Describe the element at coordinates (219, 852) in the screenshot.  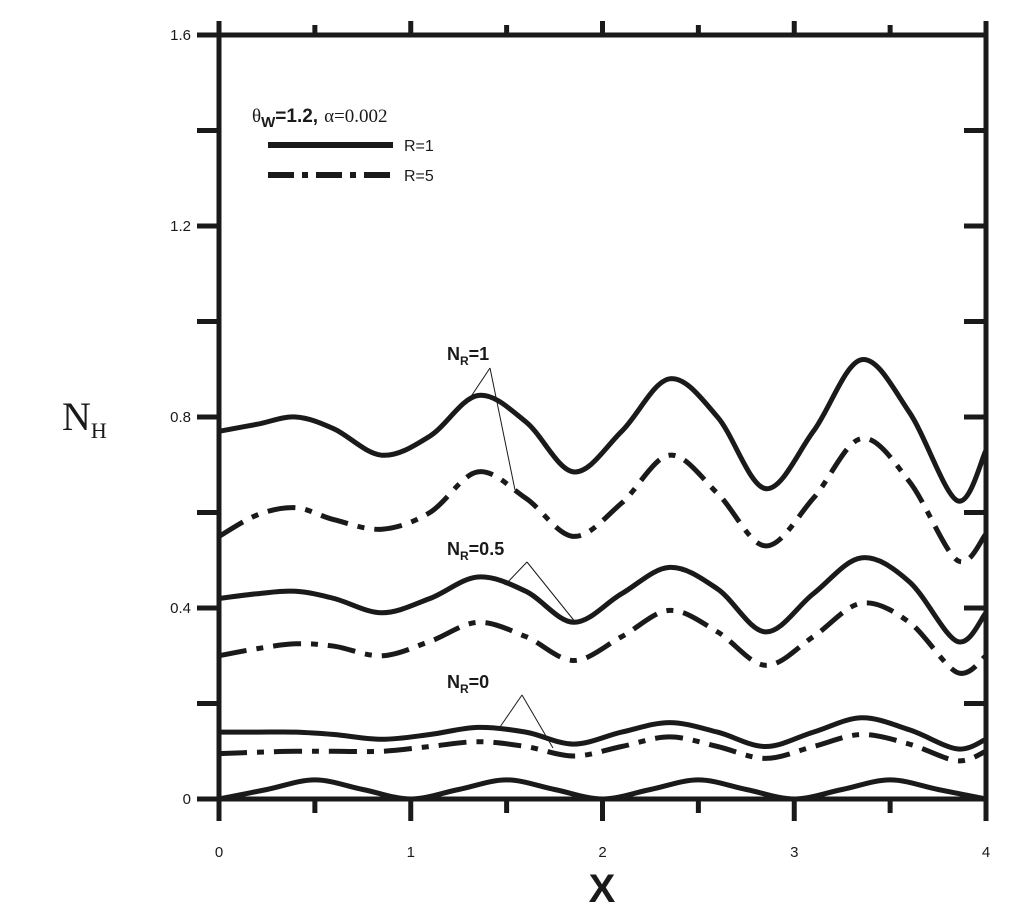
I see `x-tick-label: 0` at that location.